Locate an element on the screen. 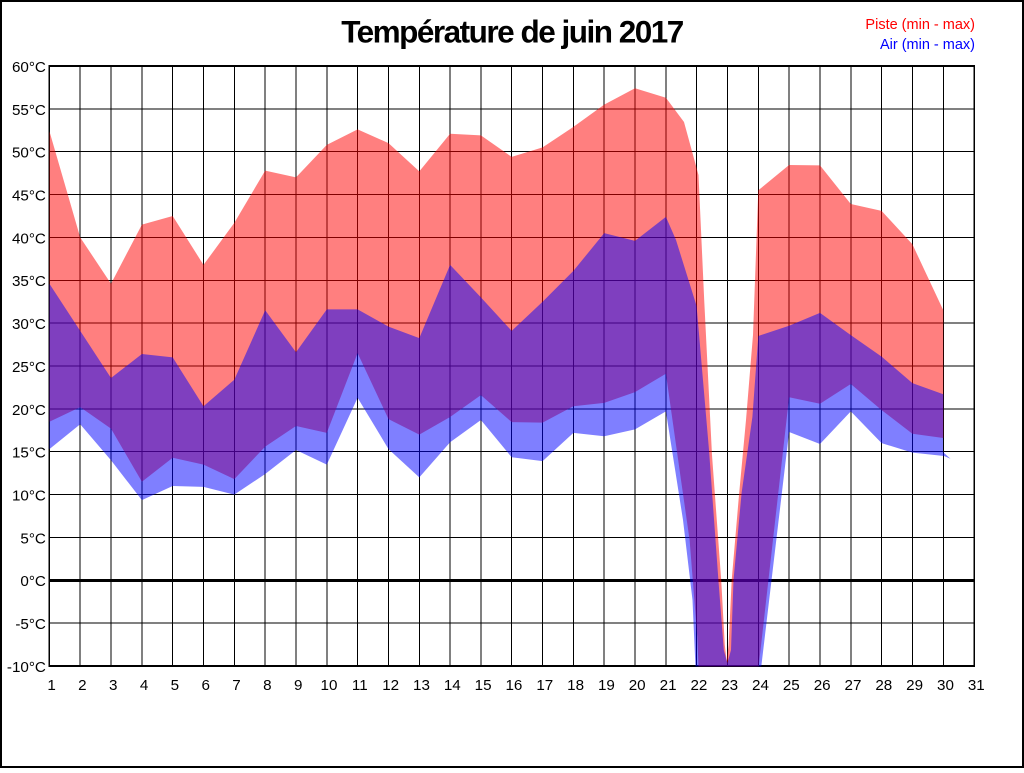  svg-text: 9 is located at coordinates (298, 685).